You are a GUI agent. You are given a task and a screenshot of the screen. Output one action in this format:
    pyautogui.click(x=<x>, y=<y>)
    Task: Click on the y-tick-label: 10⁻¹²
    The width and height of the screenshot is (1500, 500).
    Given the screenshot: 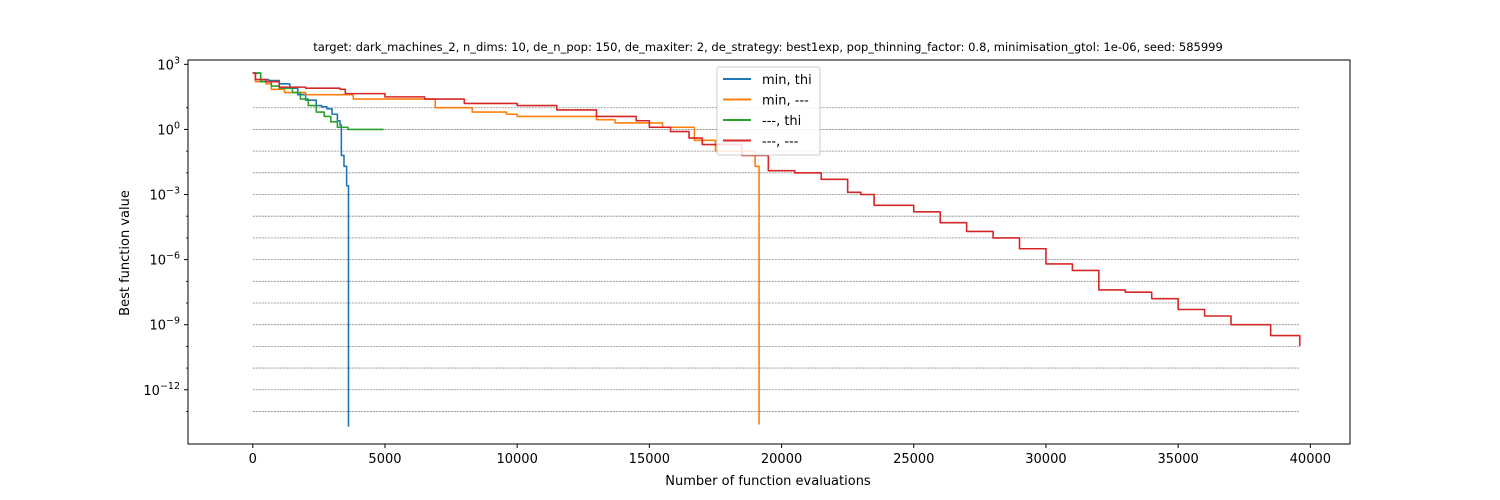 What is the action you would take?
    pyautogui.click(x=161, y=390)
    